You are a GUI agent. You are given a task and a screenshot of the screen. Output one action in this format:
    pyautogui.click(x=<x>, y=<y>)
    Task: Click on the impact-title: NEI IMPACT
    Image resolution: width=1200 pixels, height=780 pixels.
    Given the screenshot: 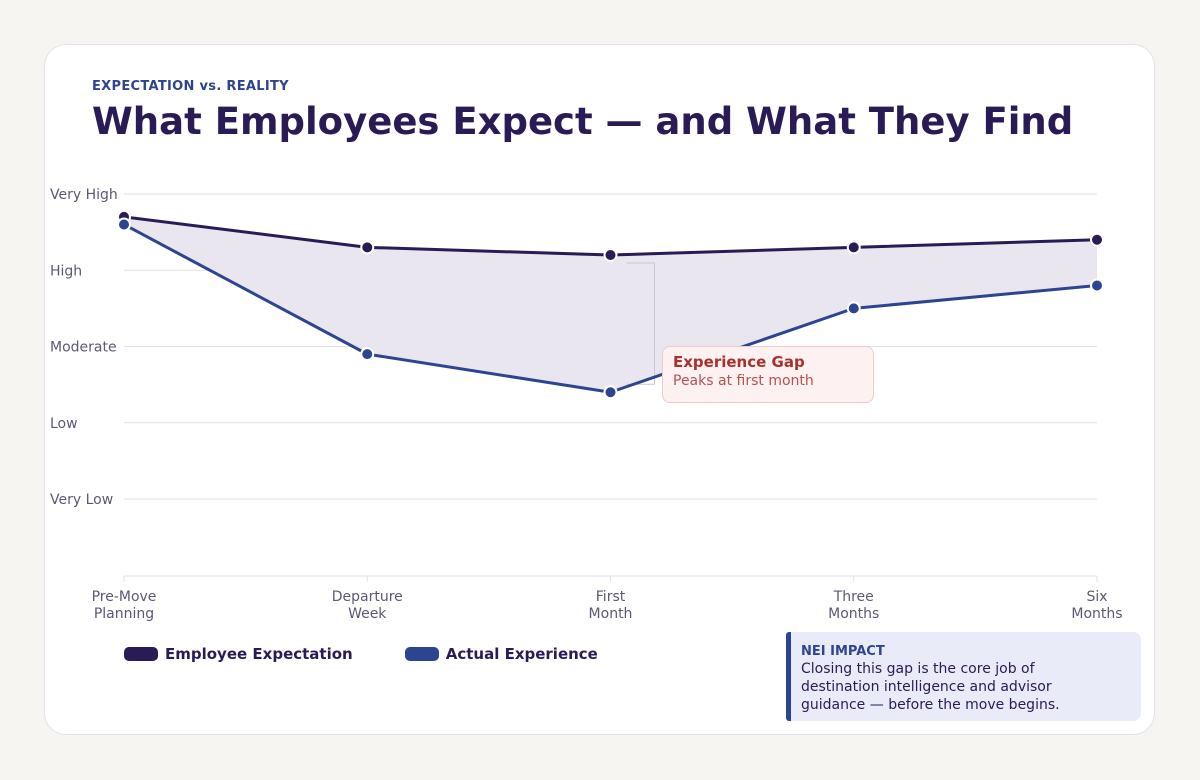 What is the action you would take?
    pyautogui.click(x=843, y=651)
    